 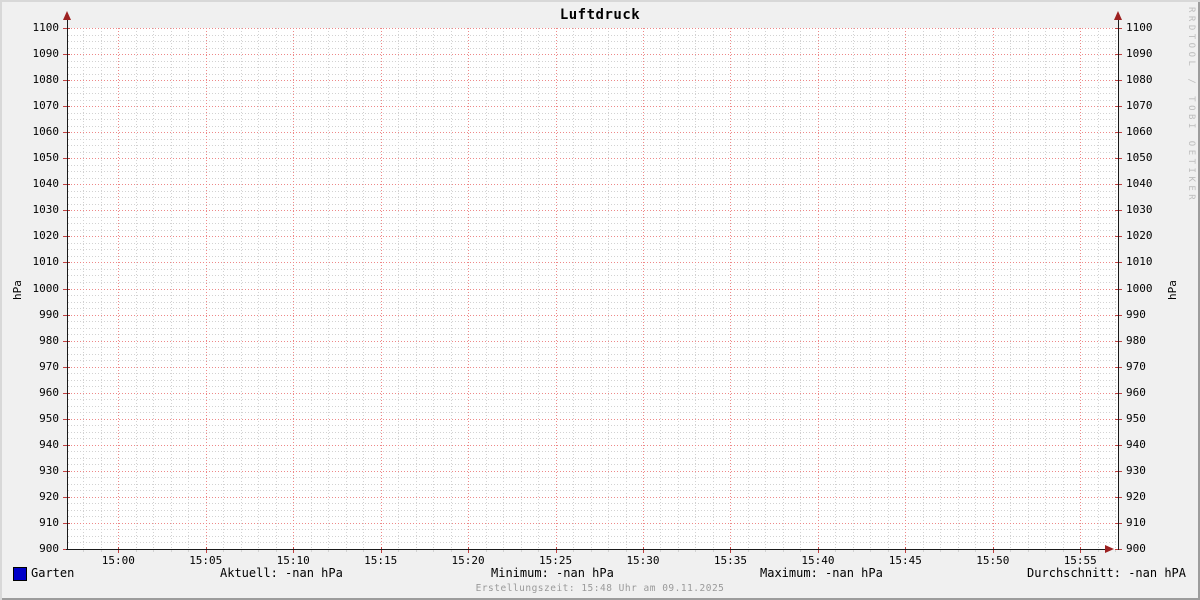 What do you see at coordinates (1139, 288) in the screenshot?
I see `y-tick-label-right: 1000` at bounding box center [1139, 288].